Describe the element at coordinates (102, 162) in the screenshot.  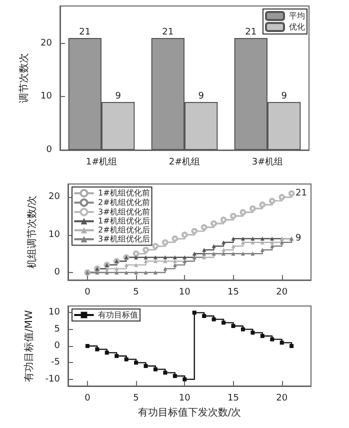
I see `x-tick-label: 1#机组` at that location.